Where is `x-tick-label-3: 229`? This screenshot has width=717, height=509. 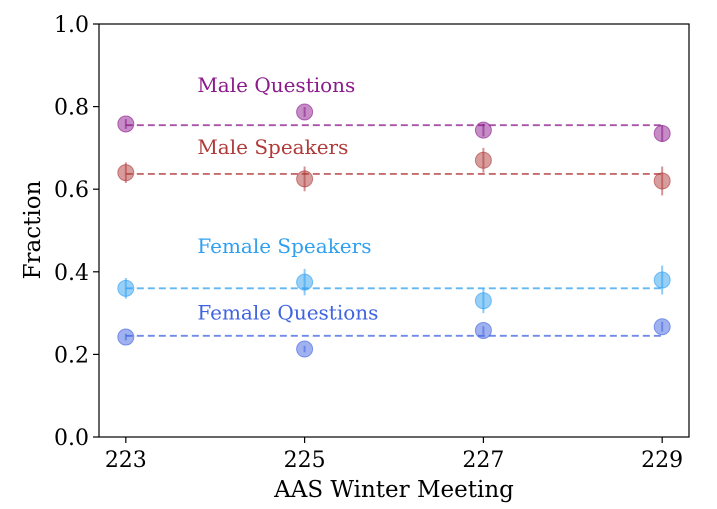
x-tick-label-3: 229 is located at coordinates (662, 460).